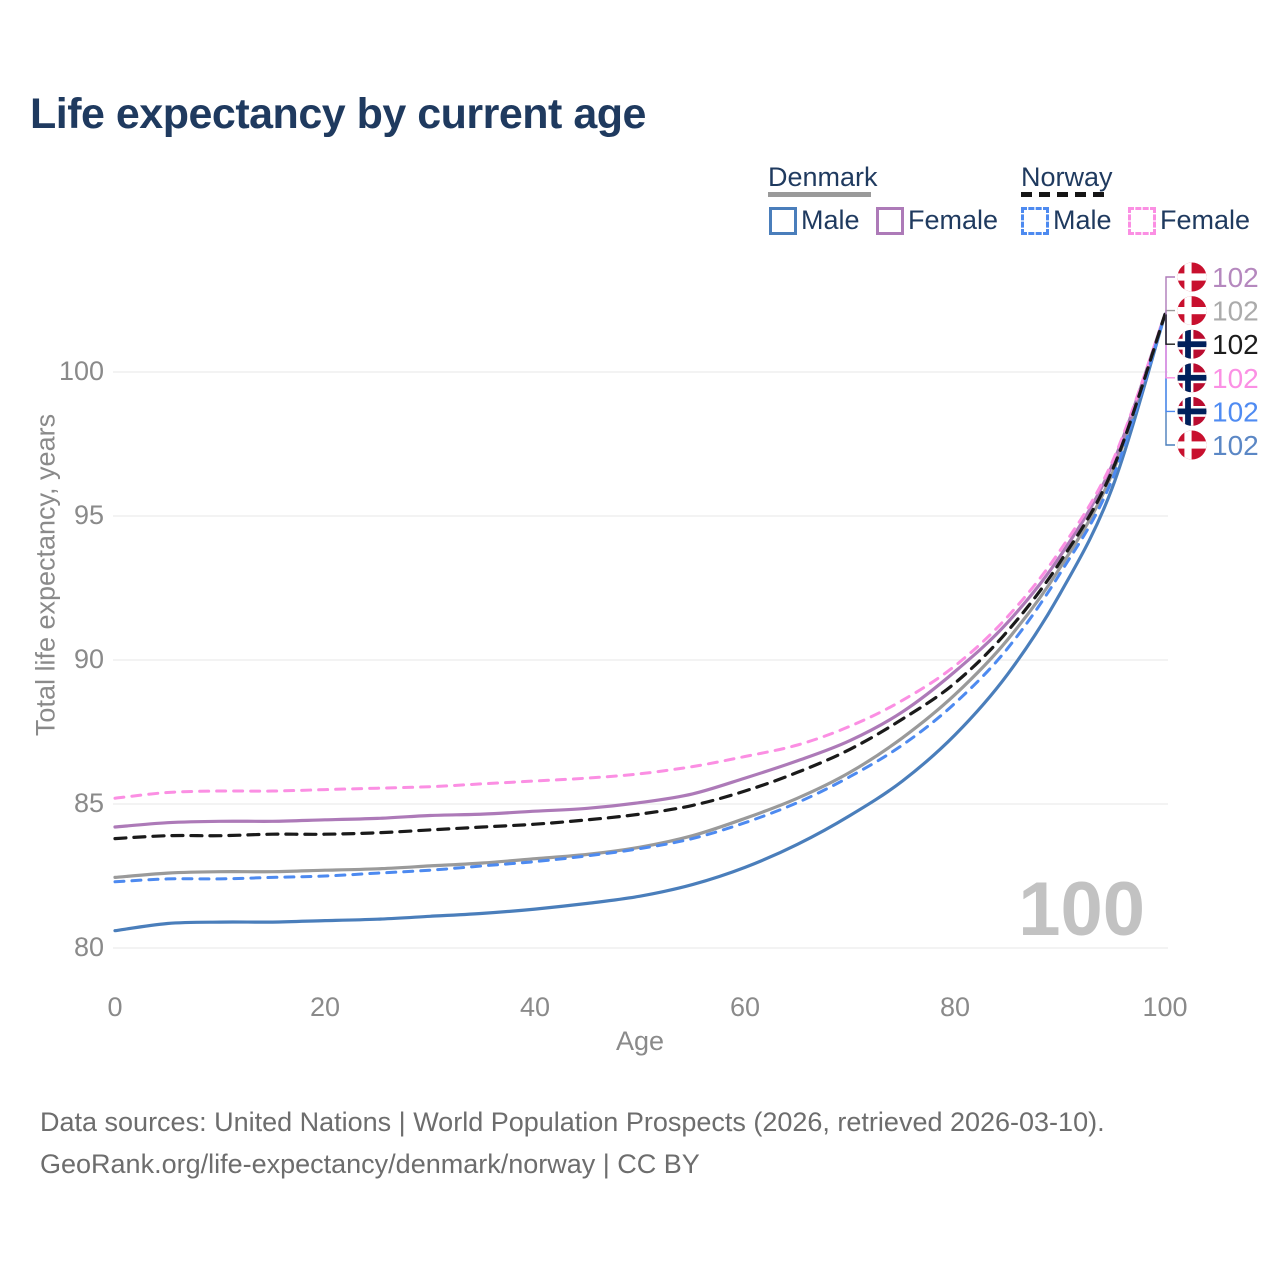 The width and height of the screenshot is (1280, 1280). What do you see at coordinates (1235, 445) in the screenshot?
I see `end-value-label-denmark-male: 102` at bounding box center [1235, 445].